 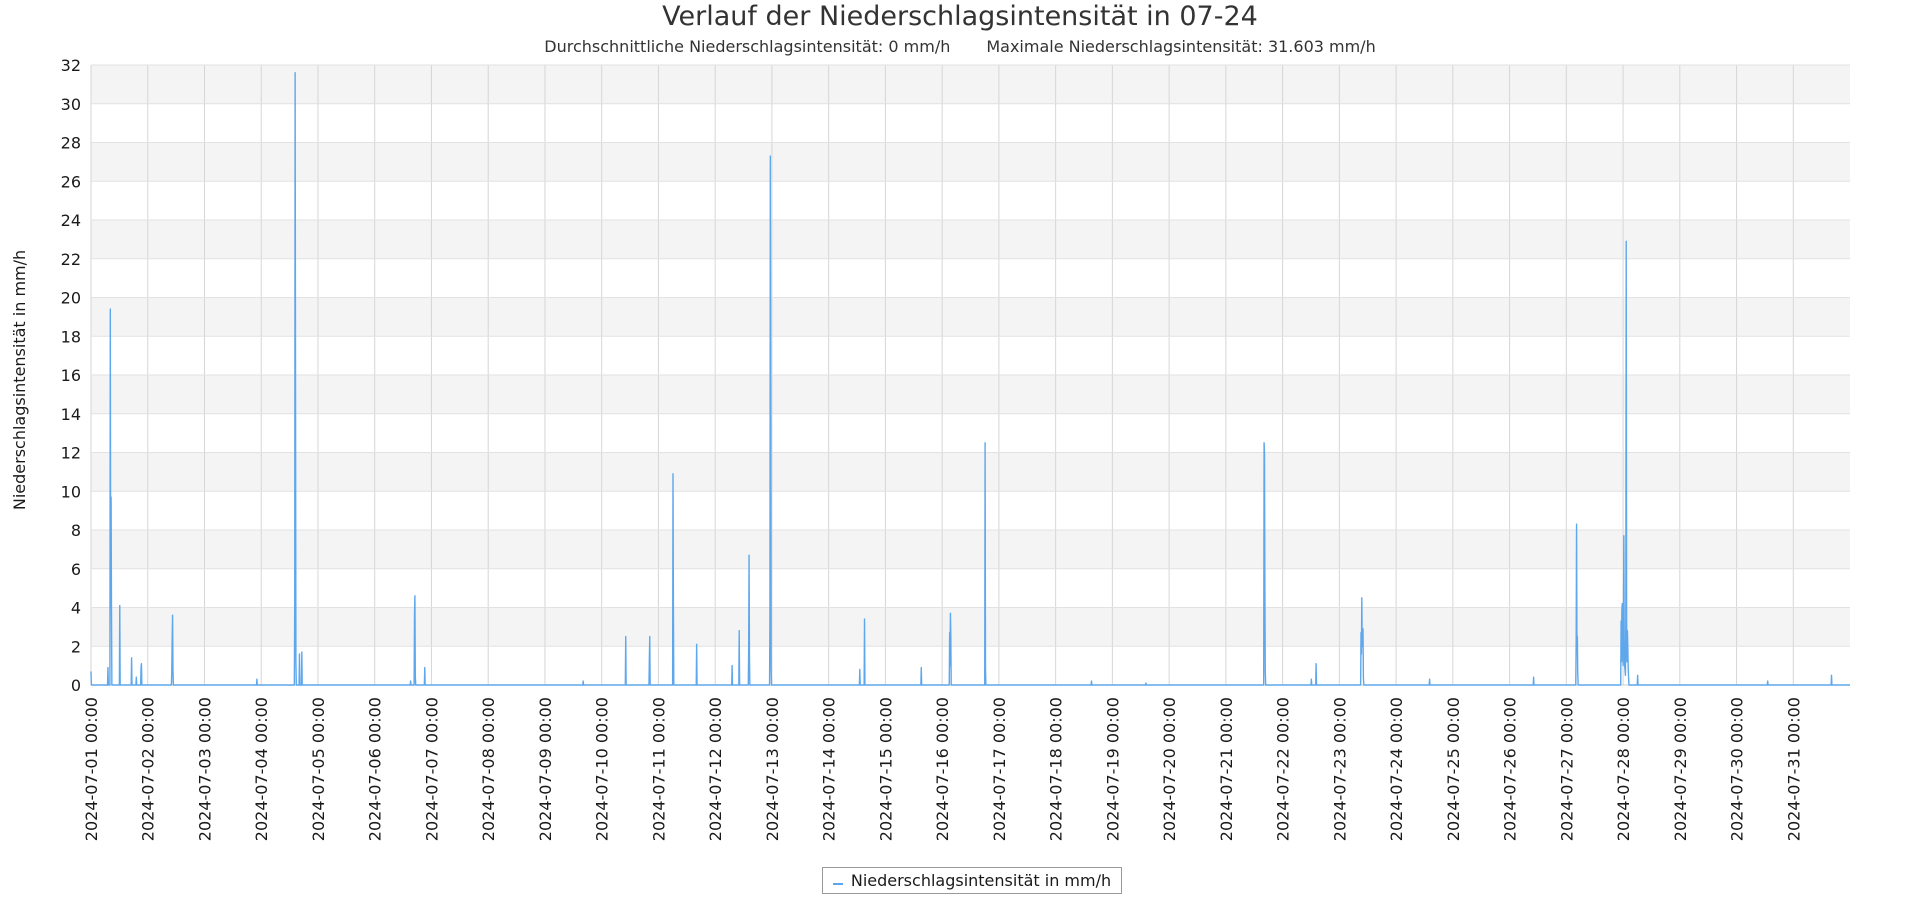 What do you see at coordinates (71, 65) in the screenshot?
I see `y-tick-label: 32` at bounding box center [71, 65].